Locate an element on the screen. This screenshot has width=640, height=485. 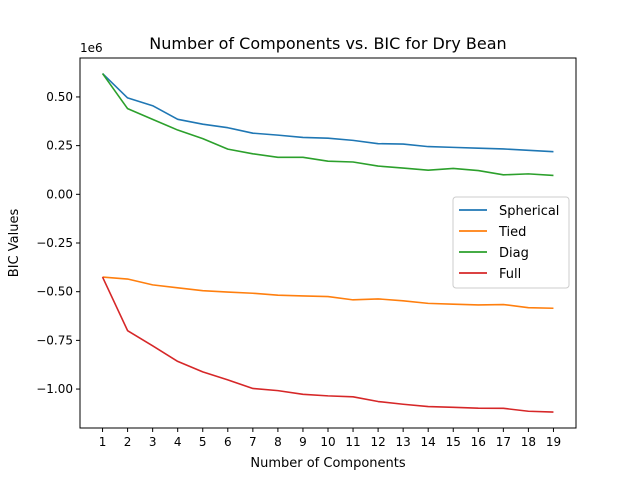
x-tick-label: 6 is located at coordinates (228, 442).